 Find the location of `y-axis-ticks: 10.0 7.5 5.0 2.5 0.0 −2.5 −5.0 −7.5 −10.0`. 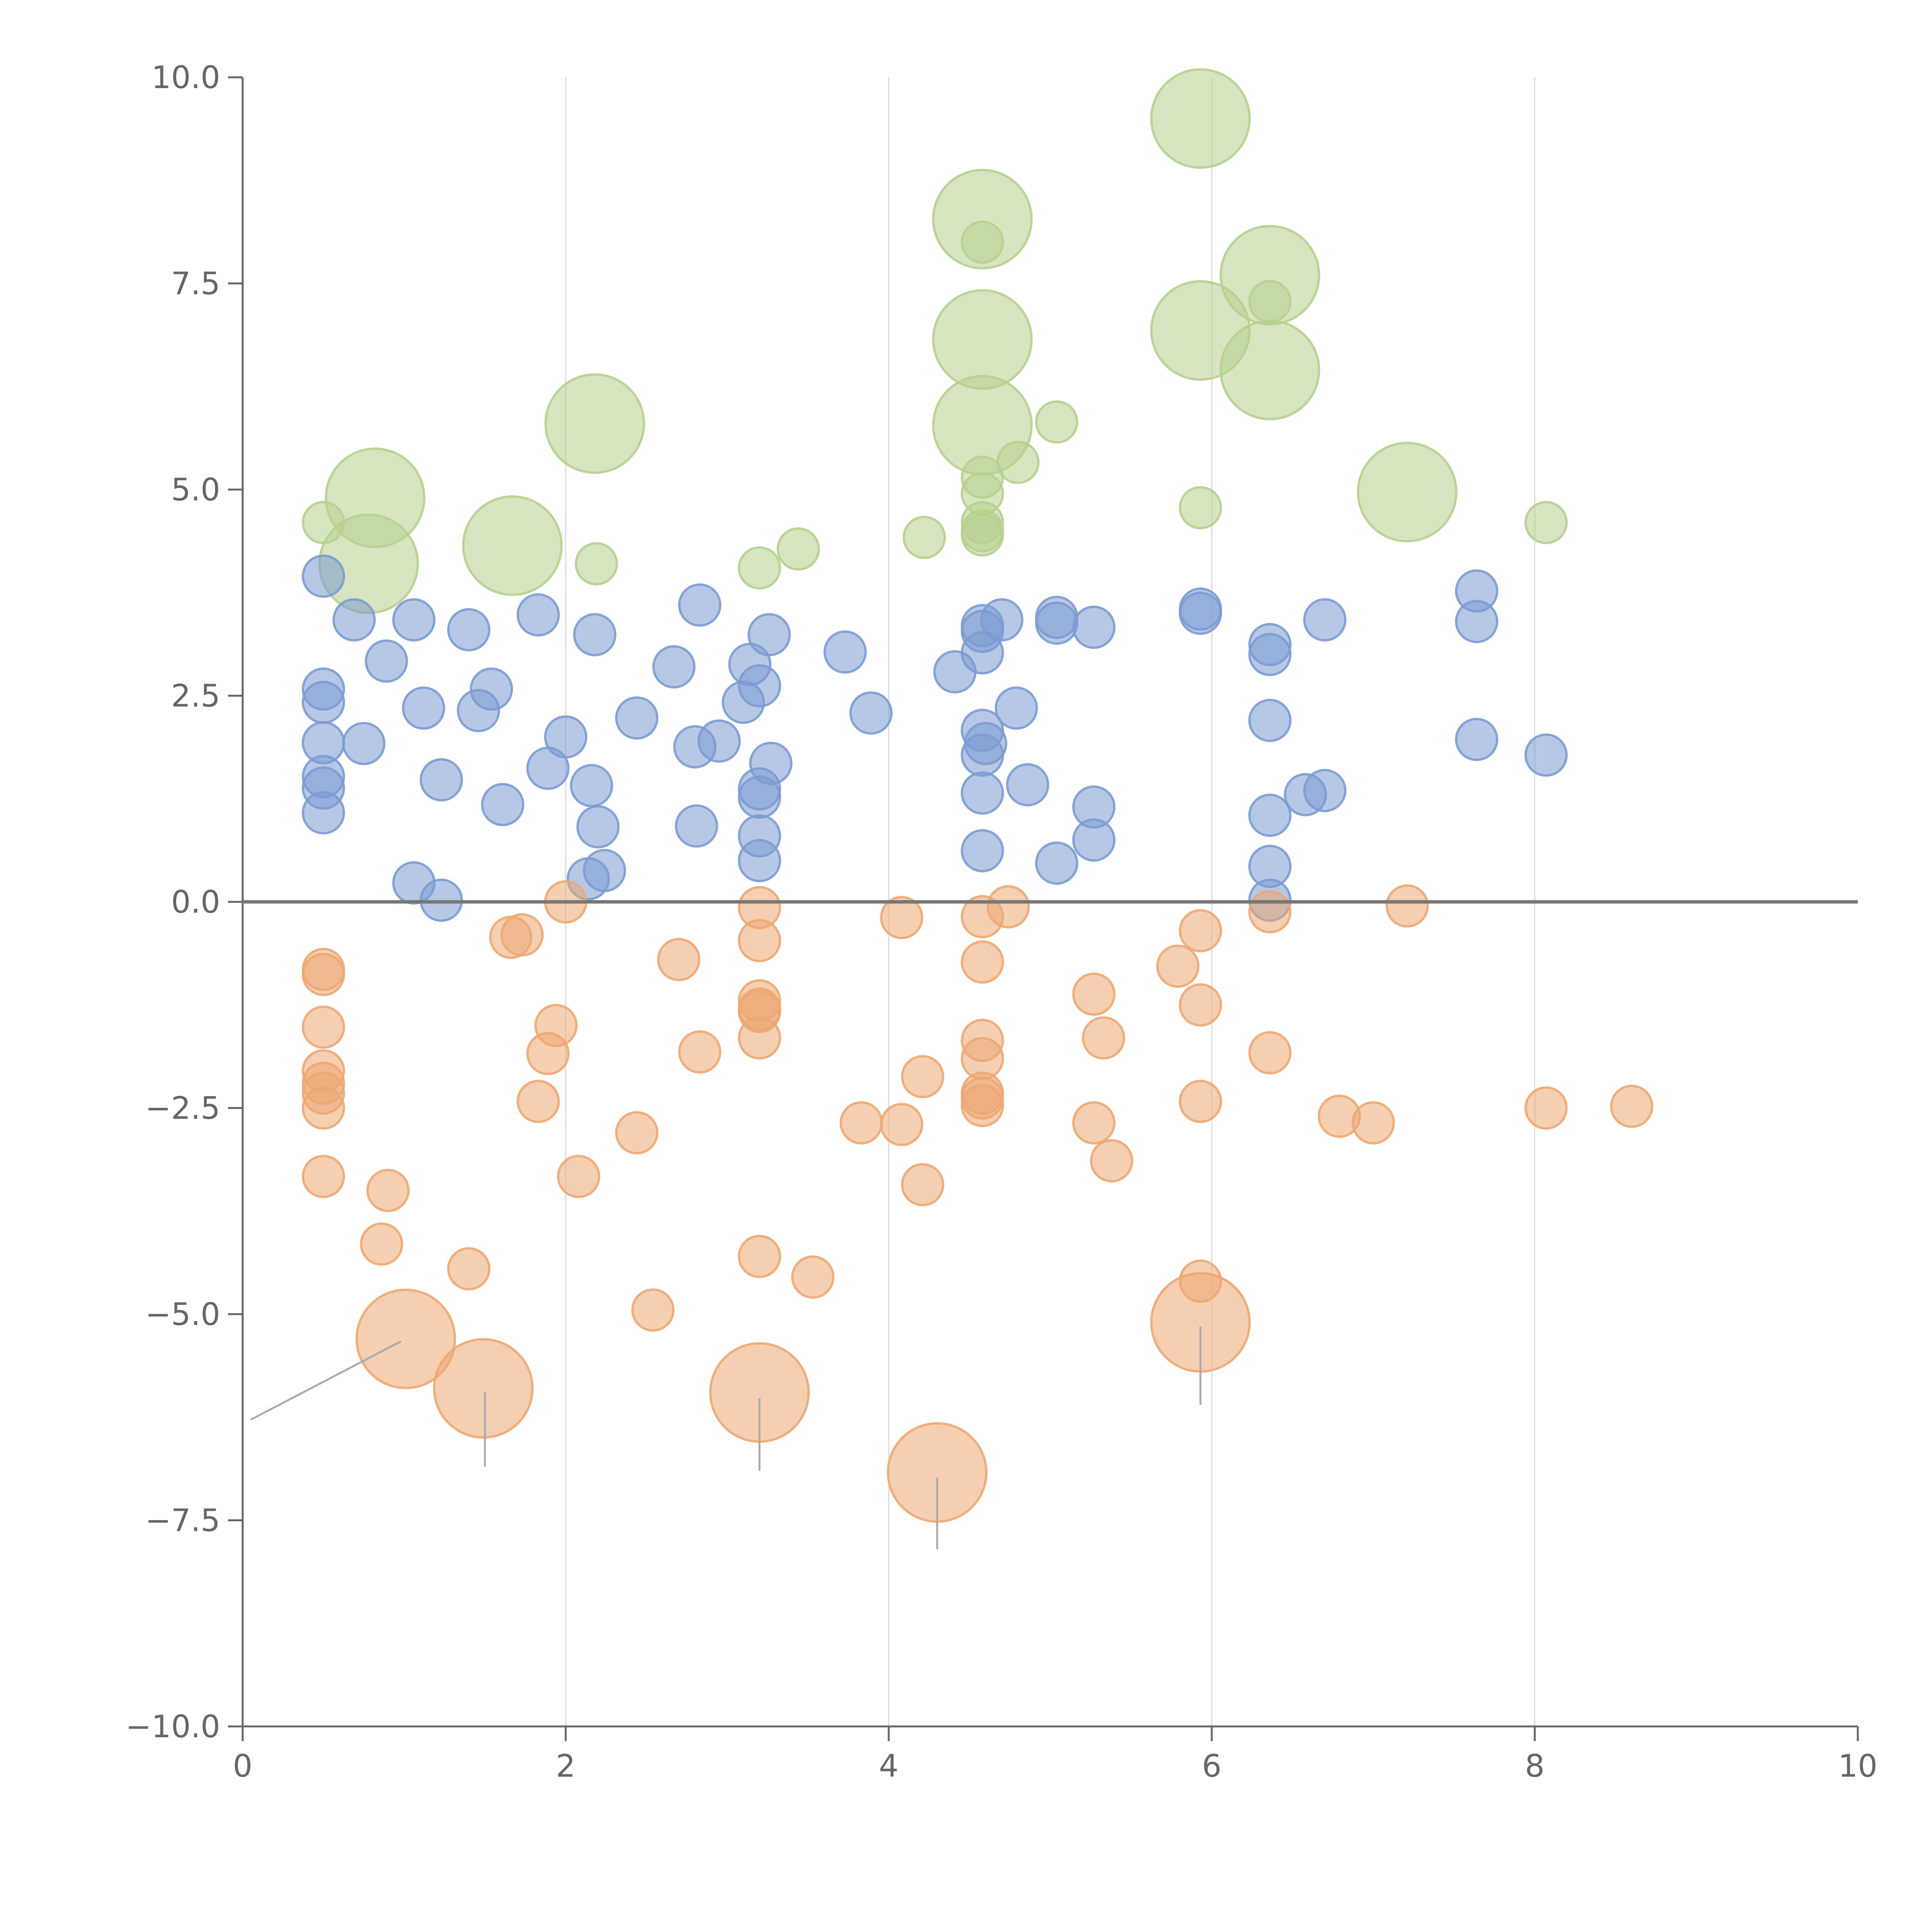

y-axis-ticks: 10.0 7.5 5.0 2.5 0.0 −2.5 −5.0 −7.5 −10.0 is located at coordinates (184, 903).